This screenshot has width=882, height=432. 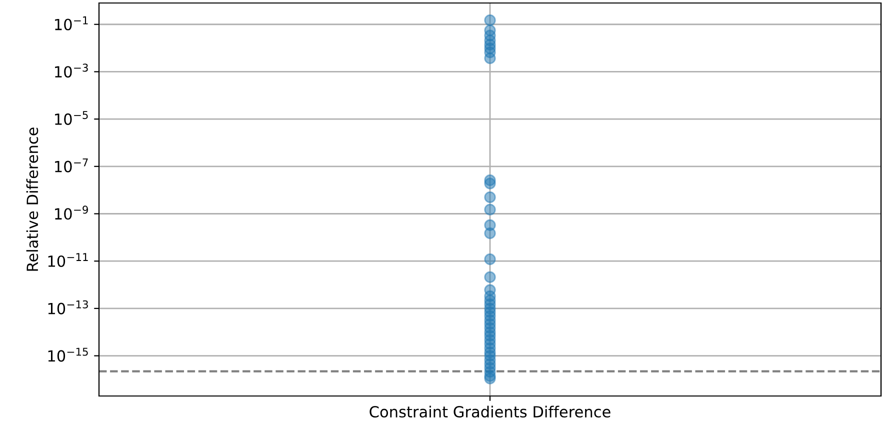 What do you see at coordinates (68, 260) in the screenshot?
I see `y-tick-label: 10$^{−11}$` at bounding box center [68, 260].